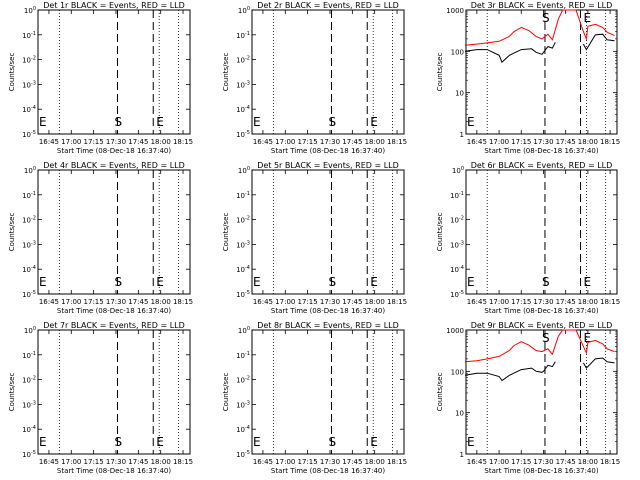 Image resolution: width=640 pixels, height=480 pixels. Describe the element at coordinates (455, 11) in the screenshot. I see `y-tick-label: 1000` at that location.